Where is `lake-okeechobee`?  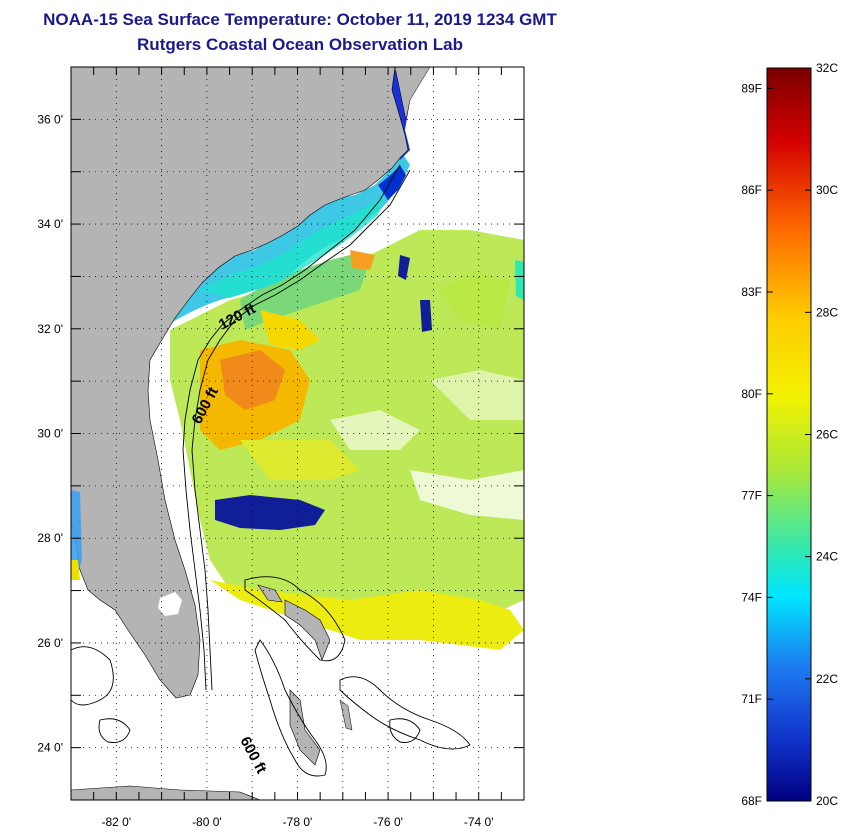
lake-okeechobee is located at coordinates (170, 604).